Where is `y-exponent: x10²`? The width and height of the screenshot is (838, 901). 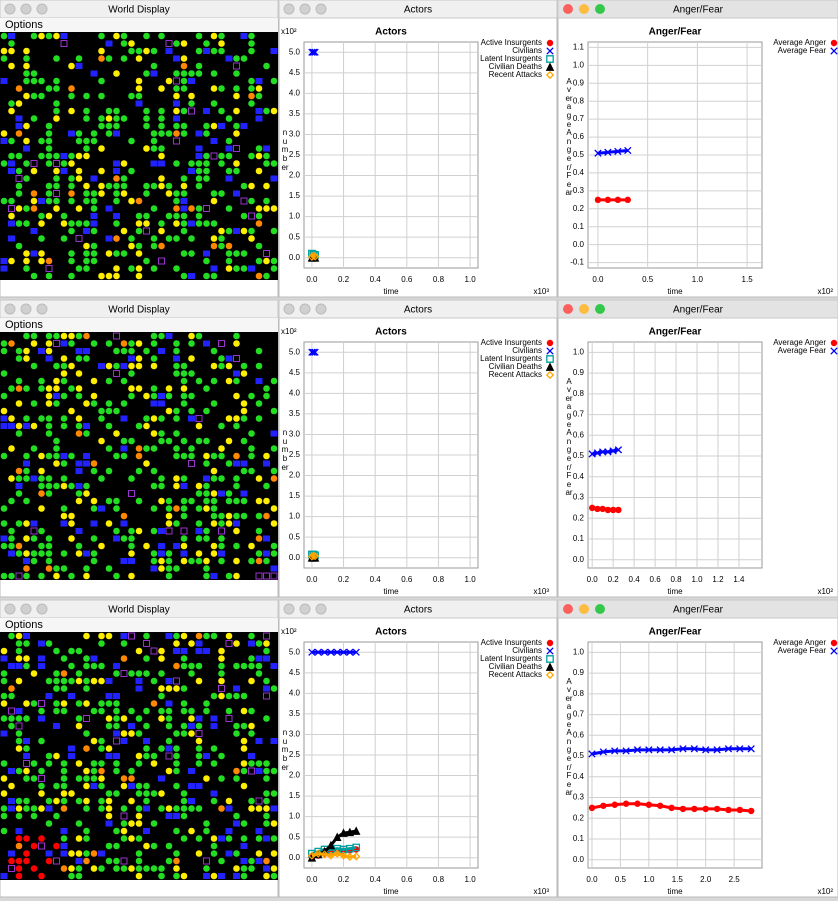 y-exponent: x10² is located at coordinates (289, 331).